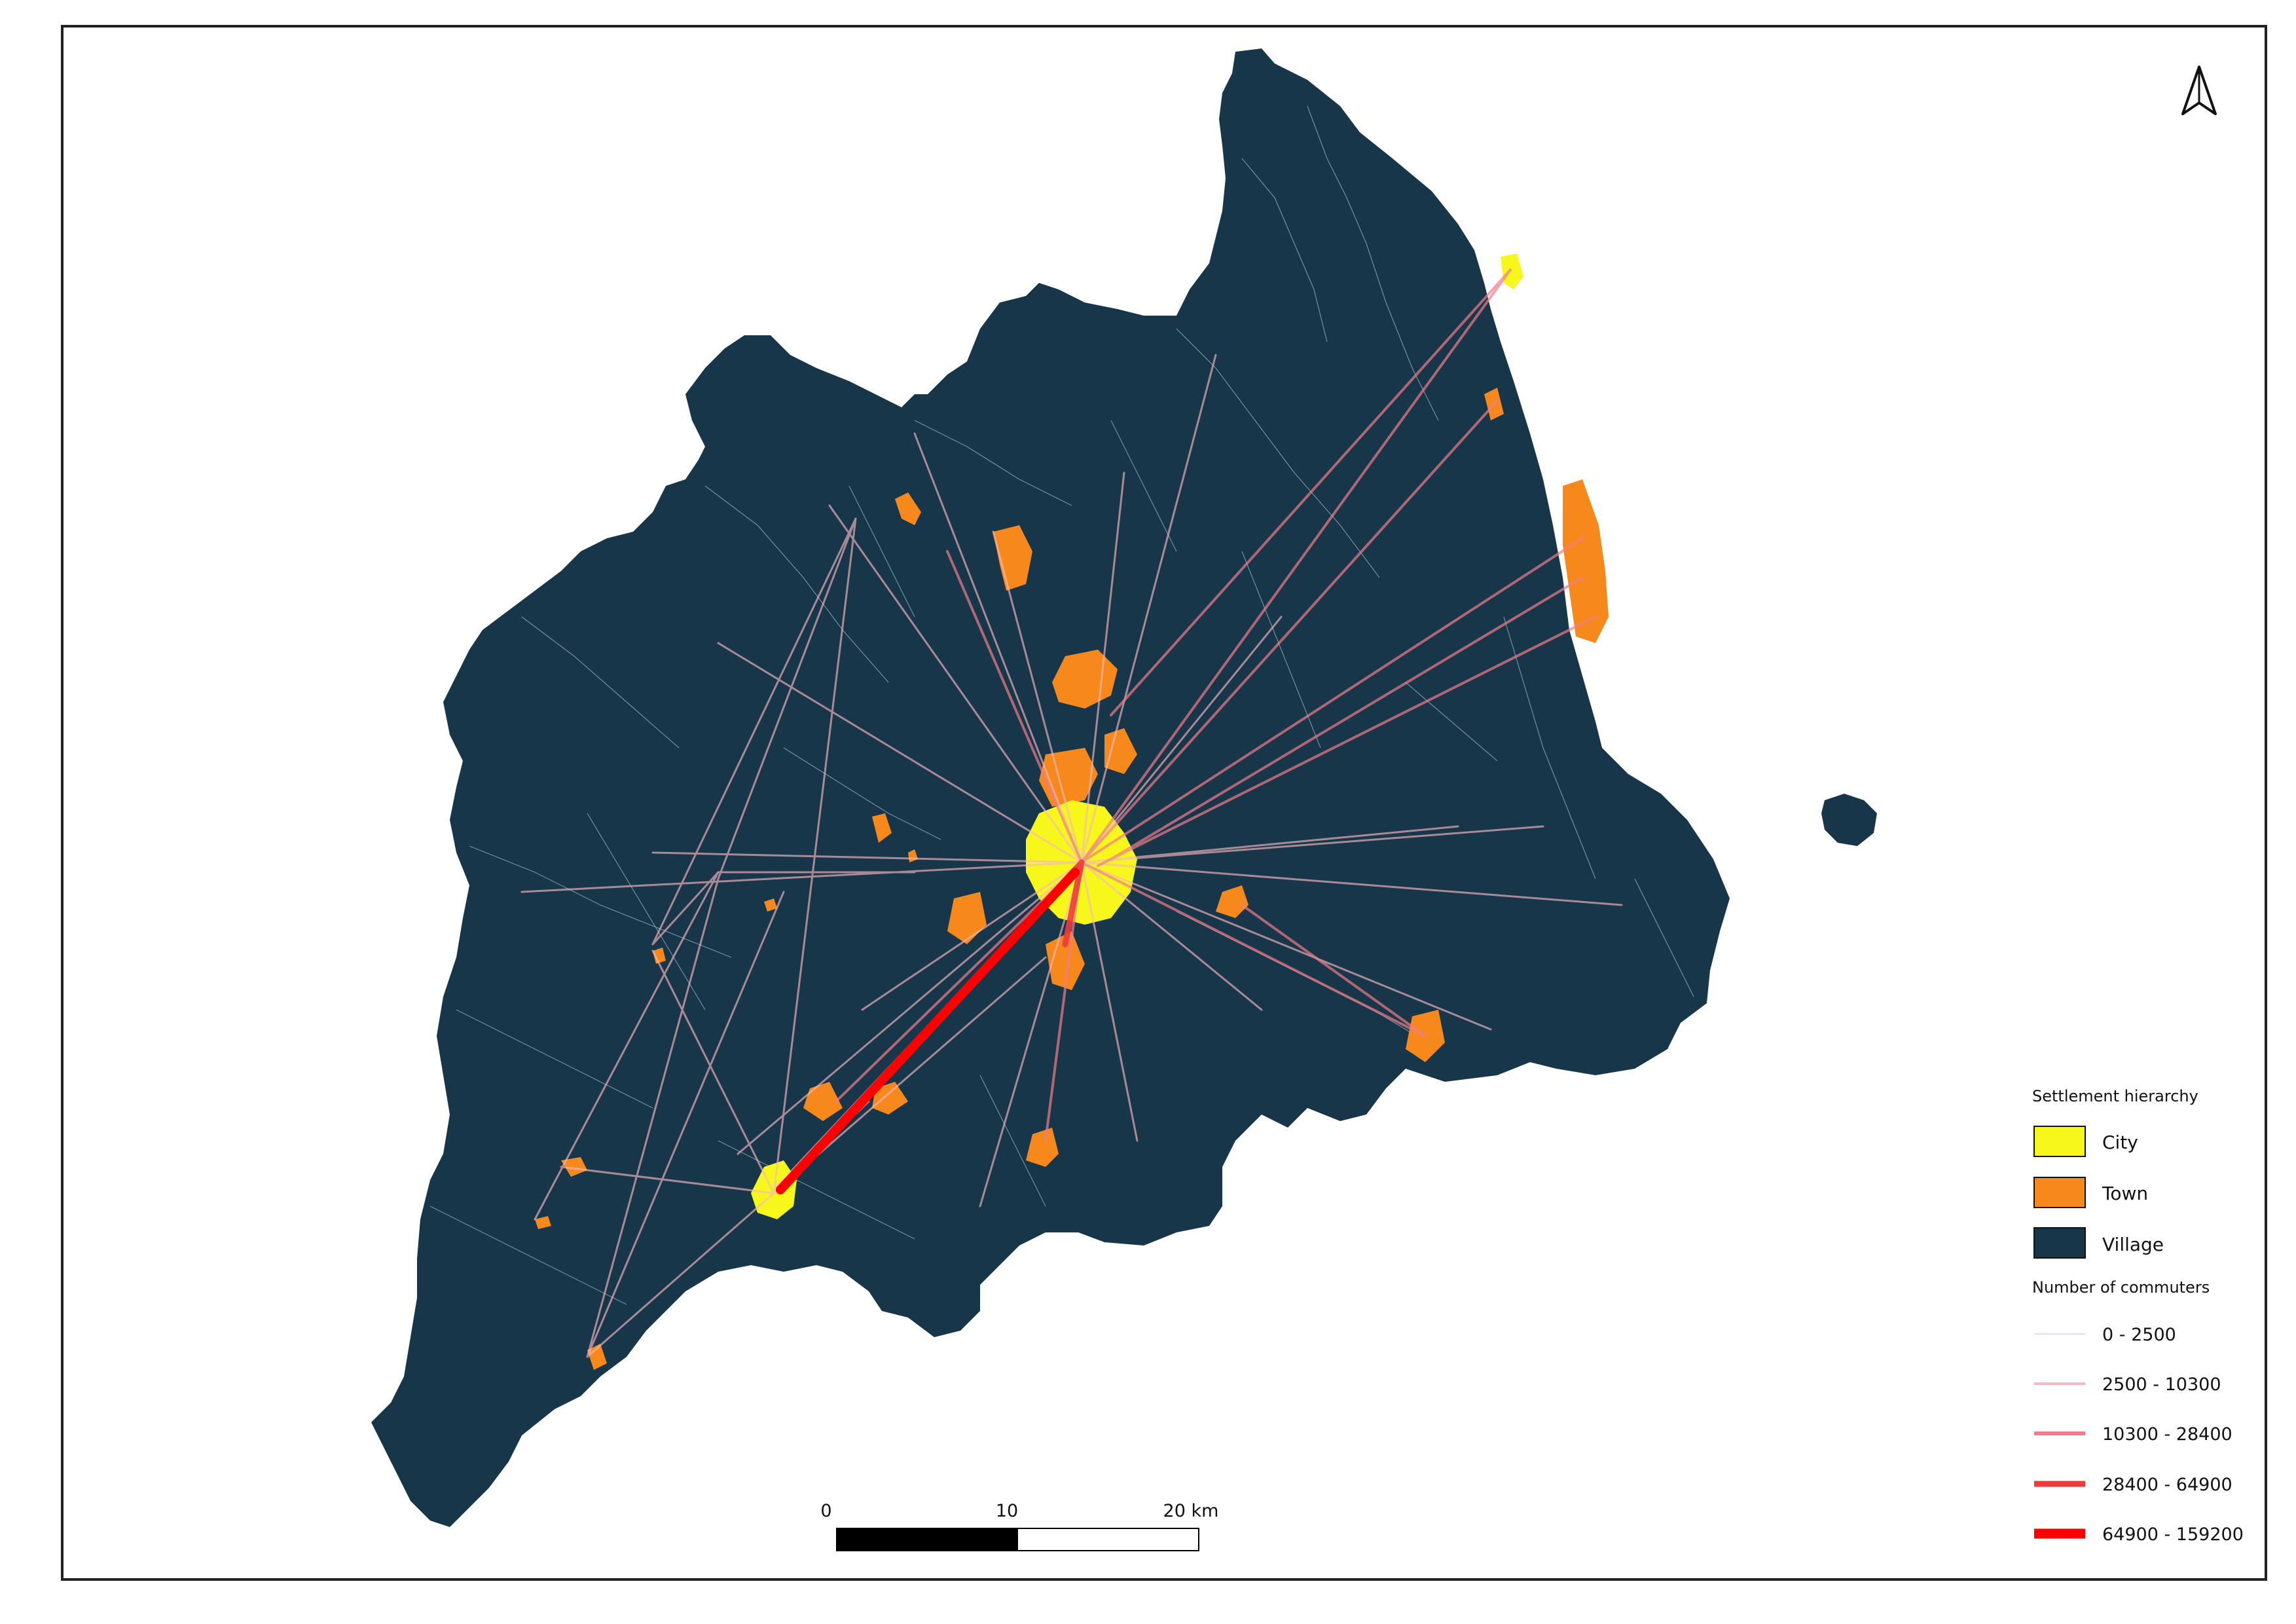 This screenshot has height=1624, width=2296. I want to click on city-area, so click(1512, 271).